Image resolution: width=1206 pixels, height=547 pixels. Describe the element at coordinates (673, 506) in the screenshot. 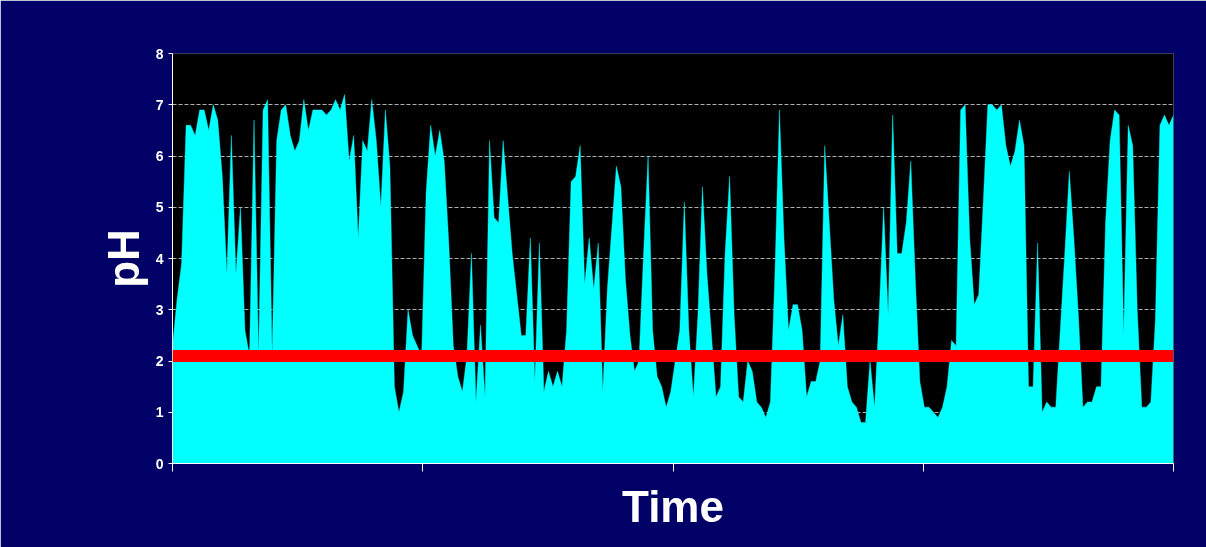

I see `x-axis-title: Time` at that location.